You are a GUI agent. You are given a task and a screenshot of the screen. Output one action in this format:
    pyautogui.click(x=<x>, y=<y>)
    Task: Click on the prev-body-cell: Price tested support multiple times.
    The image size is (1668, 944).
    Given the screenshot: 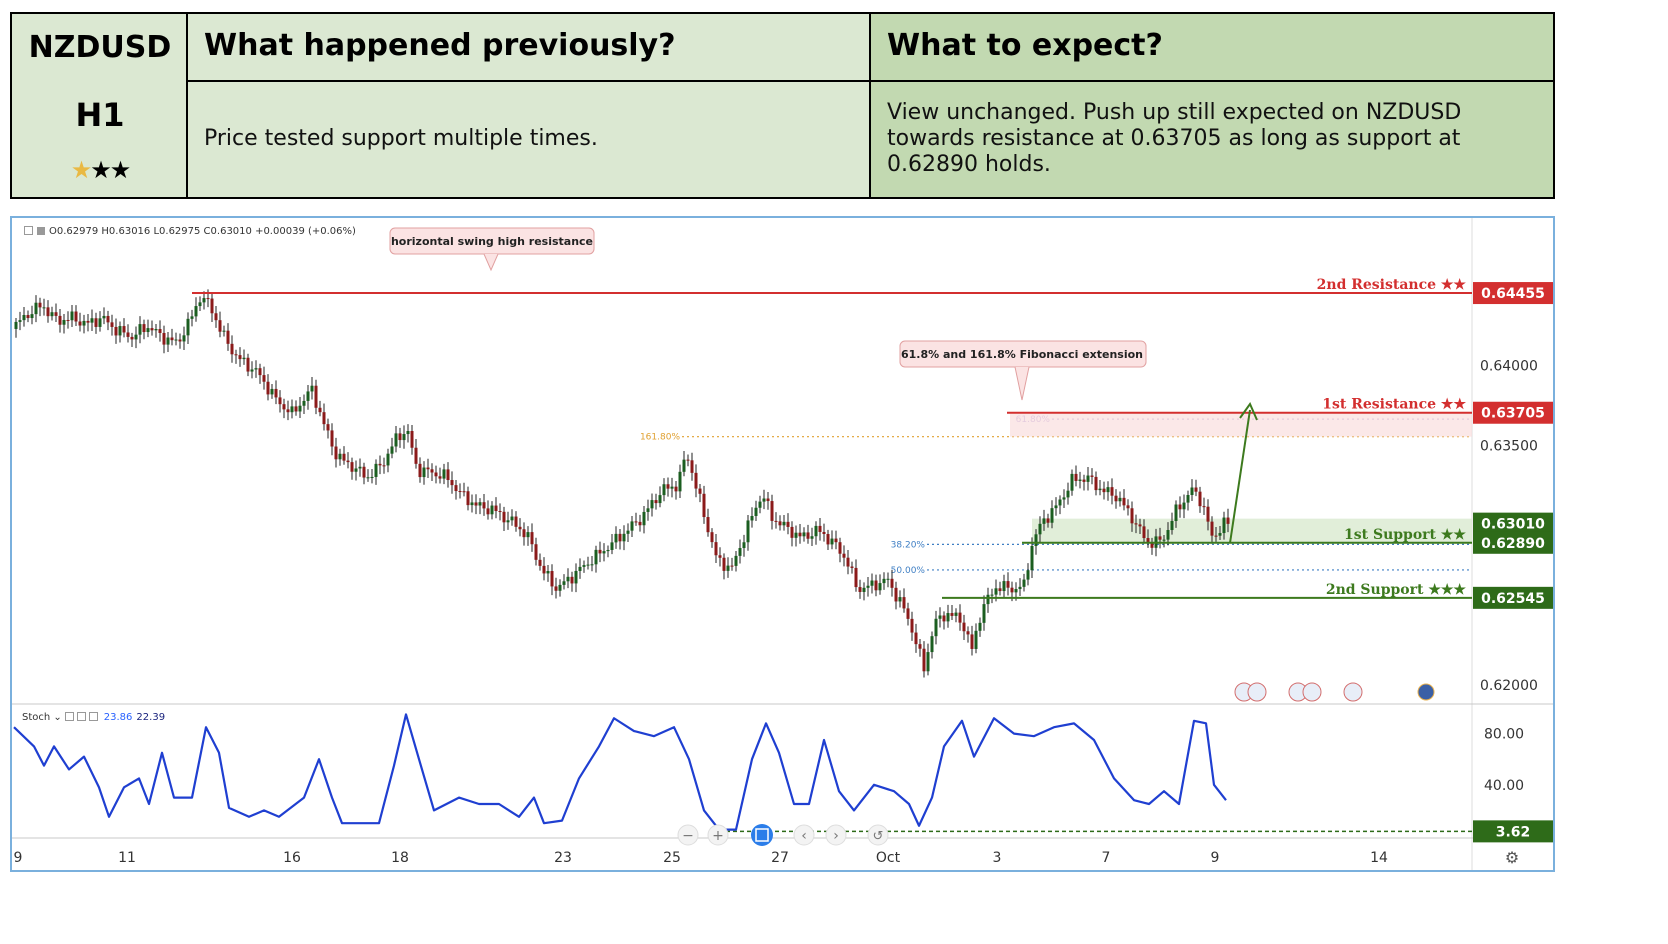 What is the action you would take?
    pyautogui.click(x=529, y=139)
    